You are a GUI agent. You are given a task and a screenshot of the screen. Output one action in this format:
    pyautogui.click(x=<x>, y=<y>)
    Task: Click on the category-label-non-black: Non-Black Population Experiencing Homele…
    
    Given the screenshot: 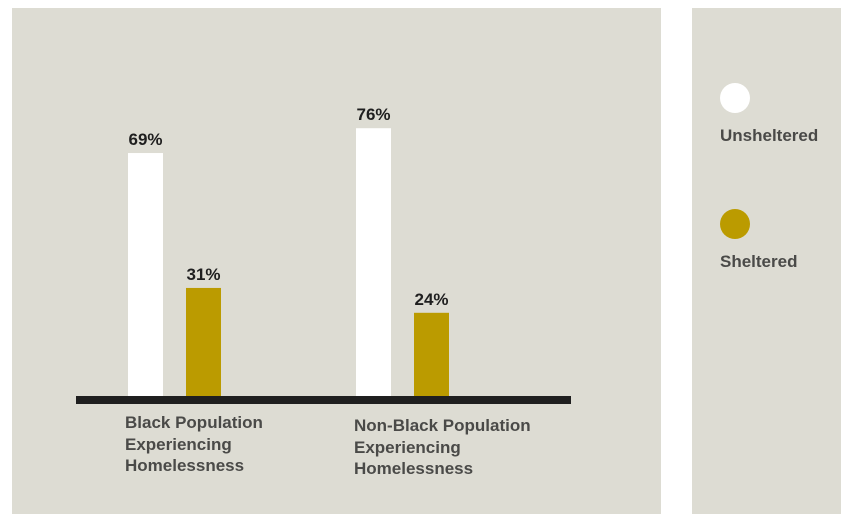 What is the action you would take?
    pyautogui.click(x=454, y=447)
    